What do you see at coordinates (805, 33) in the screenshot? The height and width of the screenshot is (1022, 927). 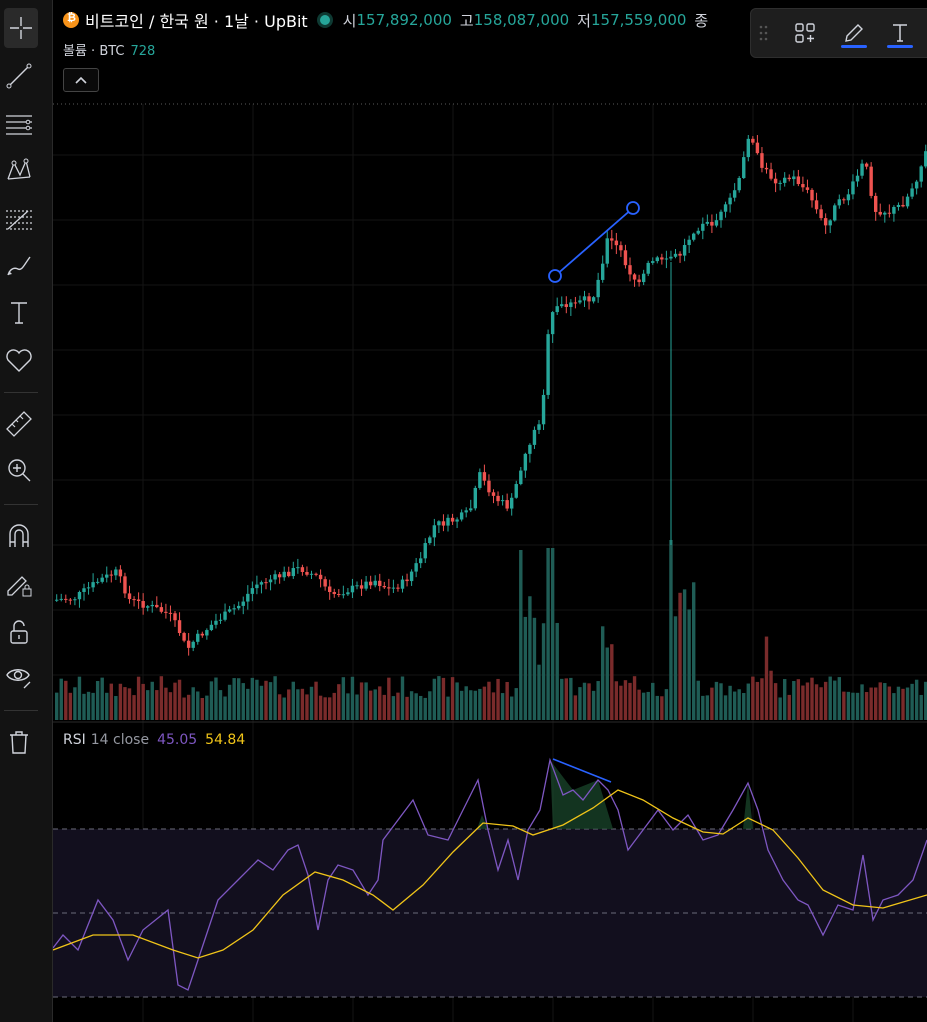 I see `add-object-icon` at bounding box center [805, 33].